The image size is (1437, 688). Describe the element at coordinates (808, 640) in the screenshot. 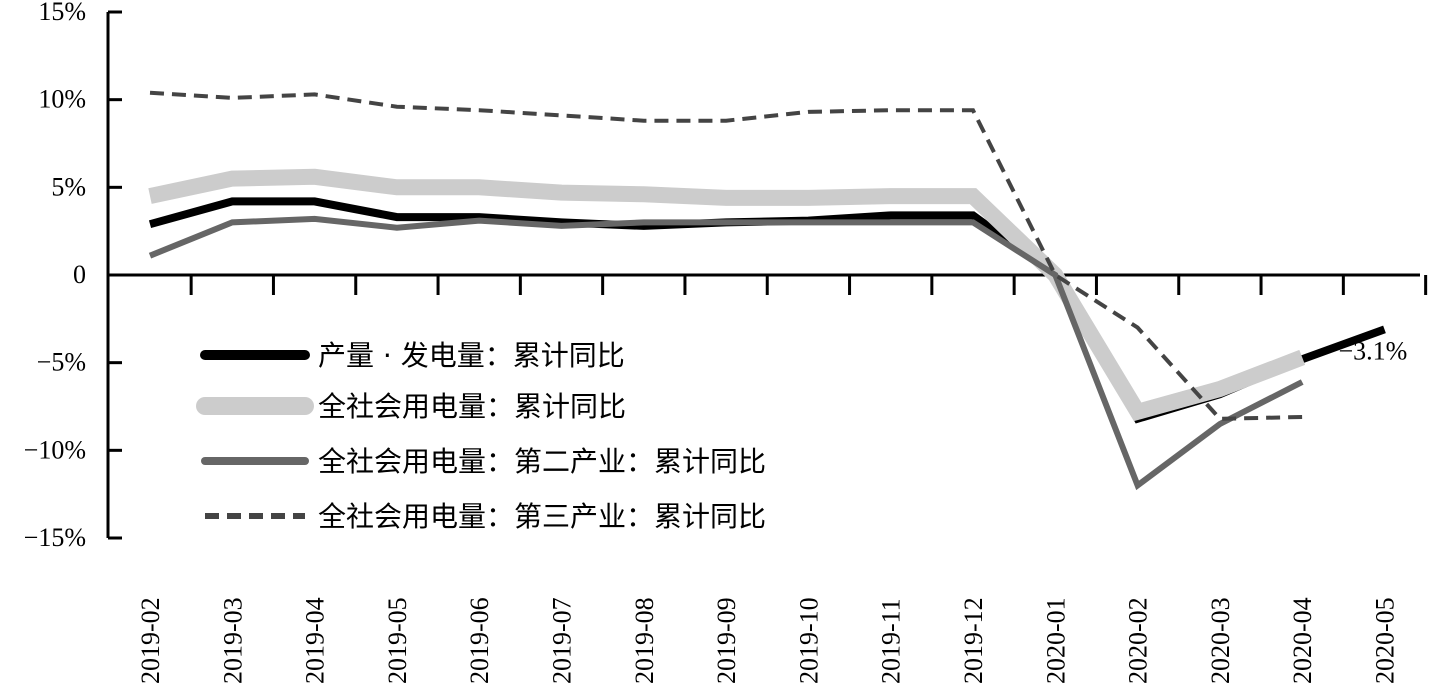

I see `x-tick-label: 2019-10` at that location.